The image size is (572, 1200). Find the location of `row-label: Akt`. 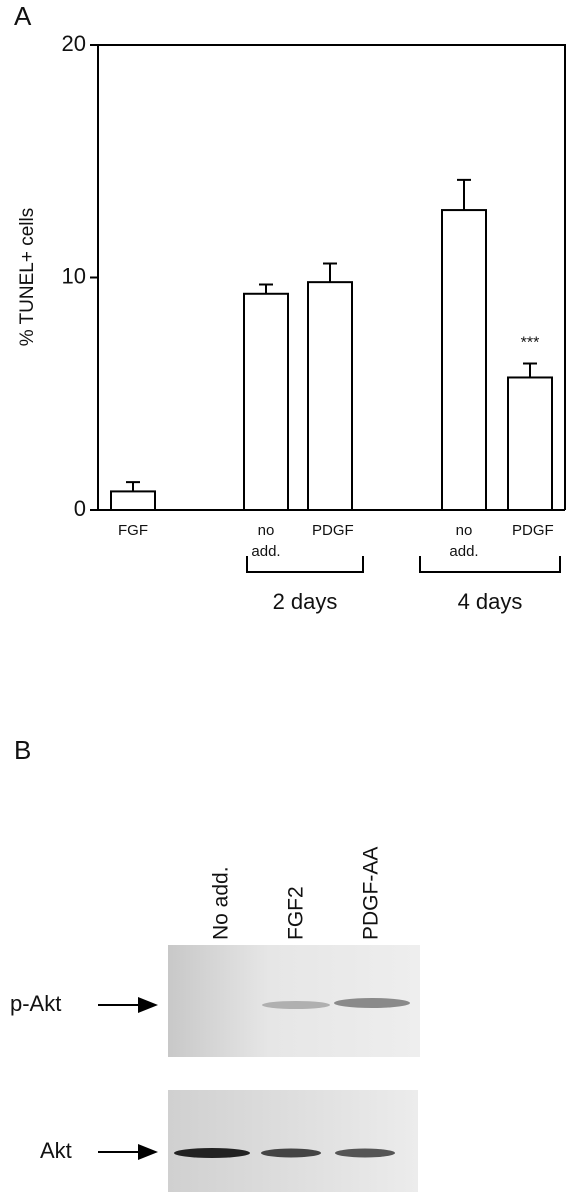

row-label: Akt is located at coordinates (56, 1150).